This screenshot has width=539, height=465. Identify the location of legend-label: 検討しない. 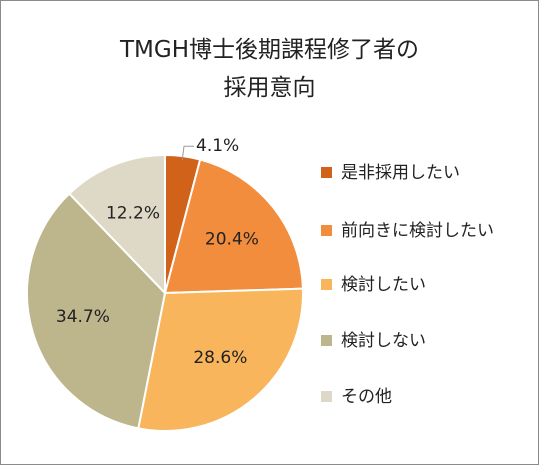
(383, 341).